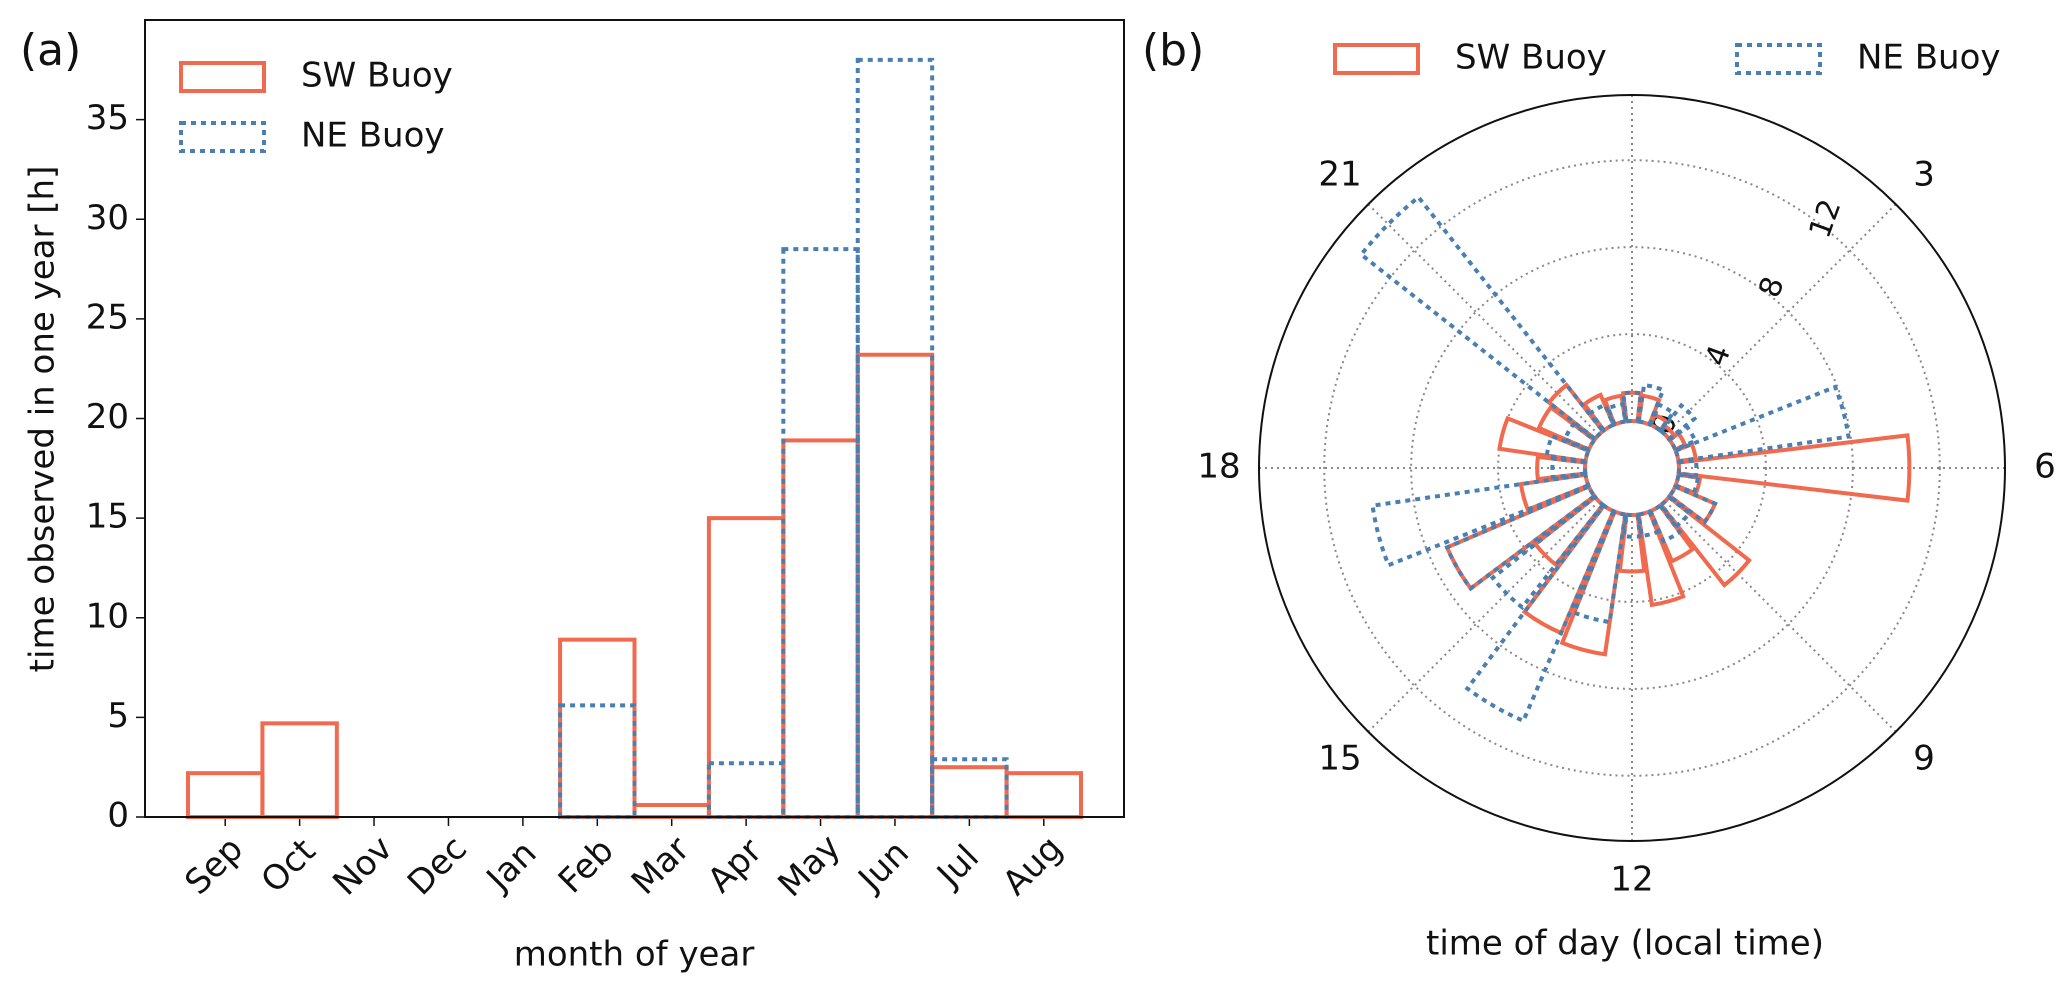 The height and width of the screenshot is (996, 2067). I want to click on x-axis-label: time of day (local time), so click(1625, 944).